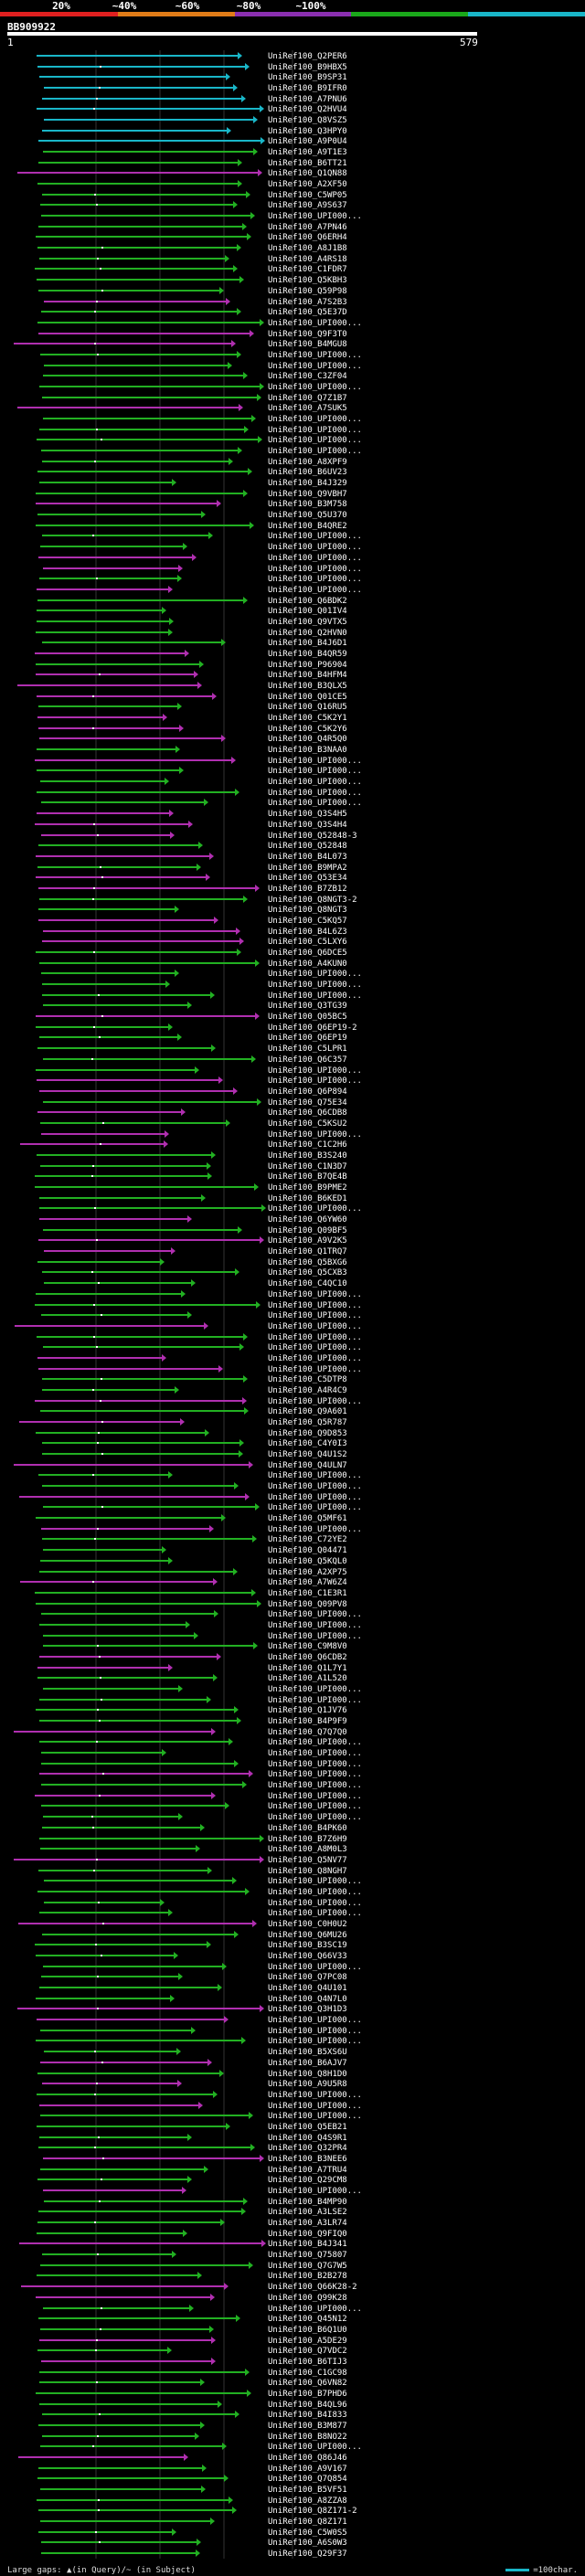  Describe the element at coordinates (194, 1272) in the screenshot. I see `hit-row: UniRef100_Q5CXB3` at that location.